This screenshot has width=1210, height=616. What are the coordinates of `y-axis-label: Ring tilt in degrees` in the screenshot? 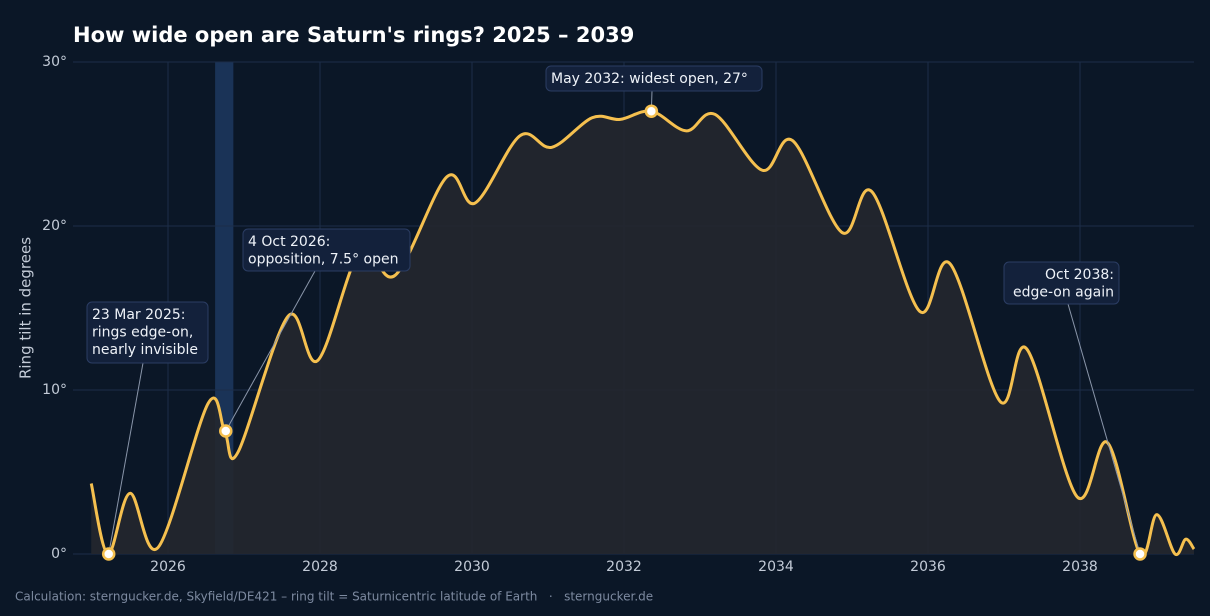 It's located at (26, 308).